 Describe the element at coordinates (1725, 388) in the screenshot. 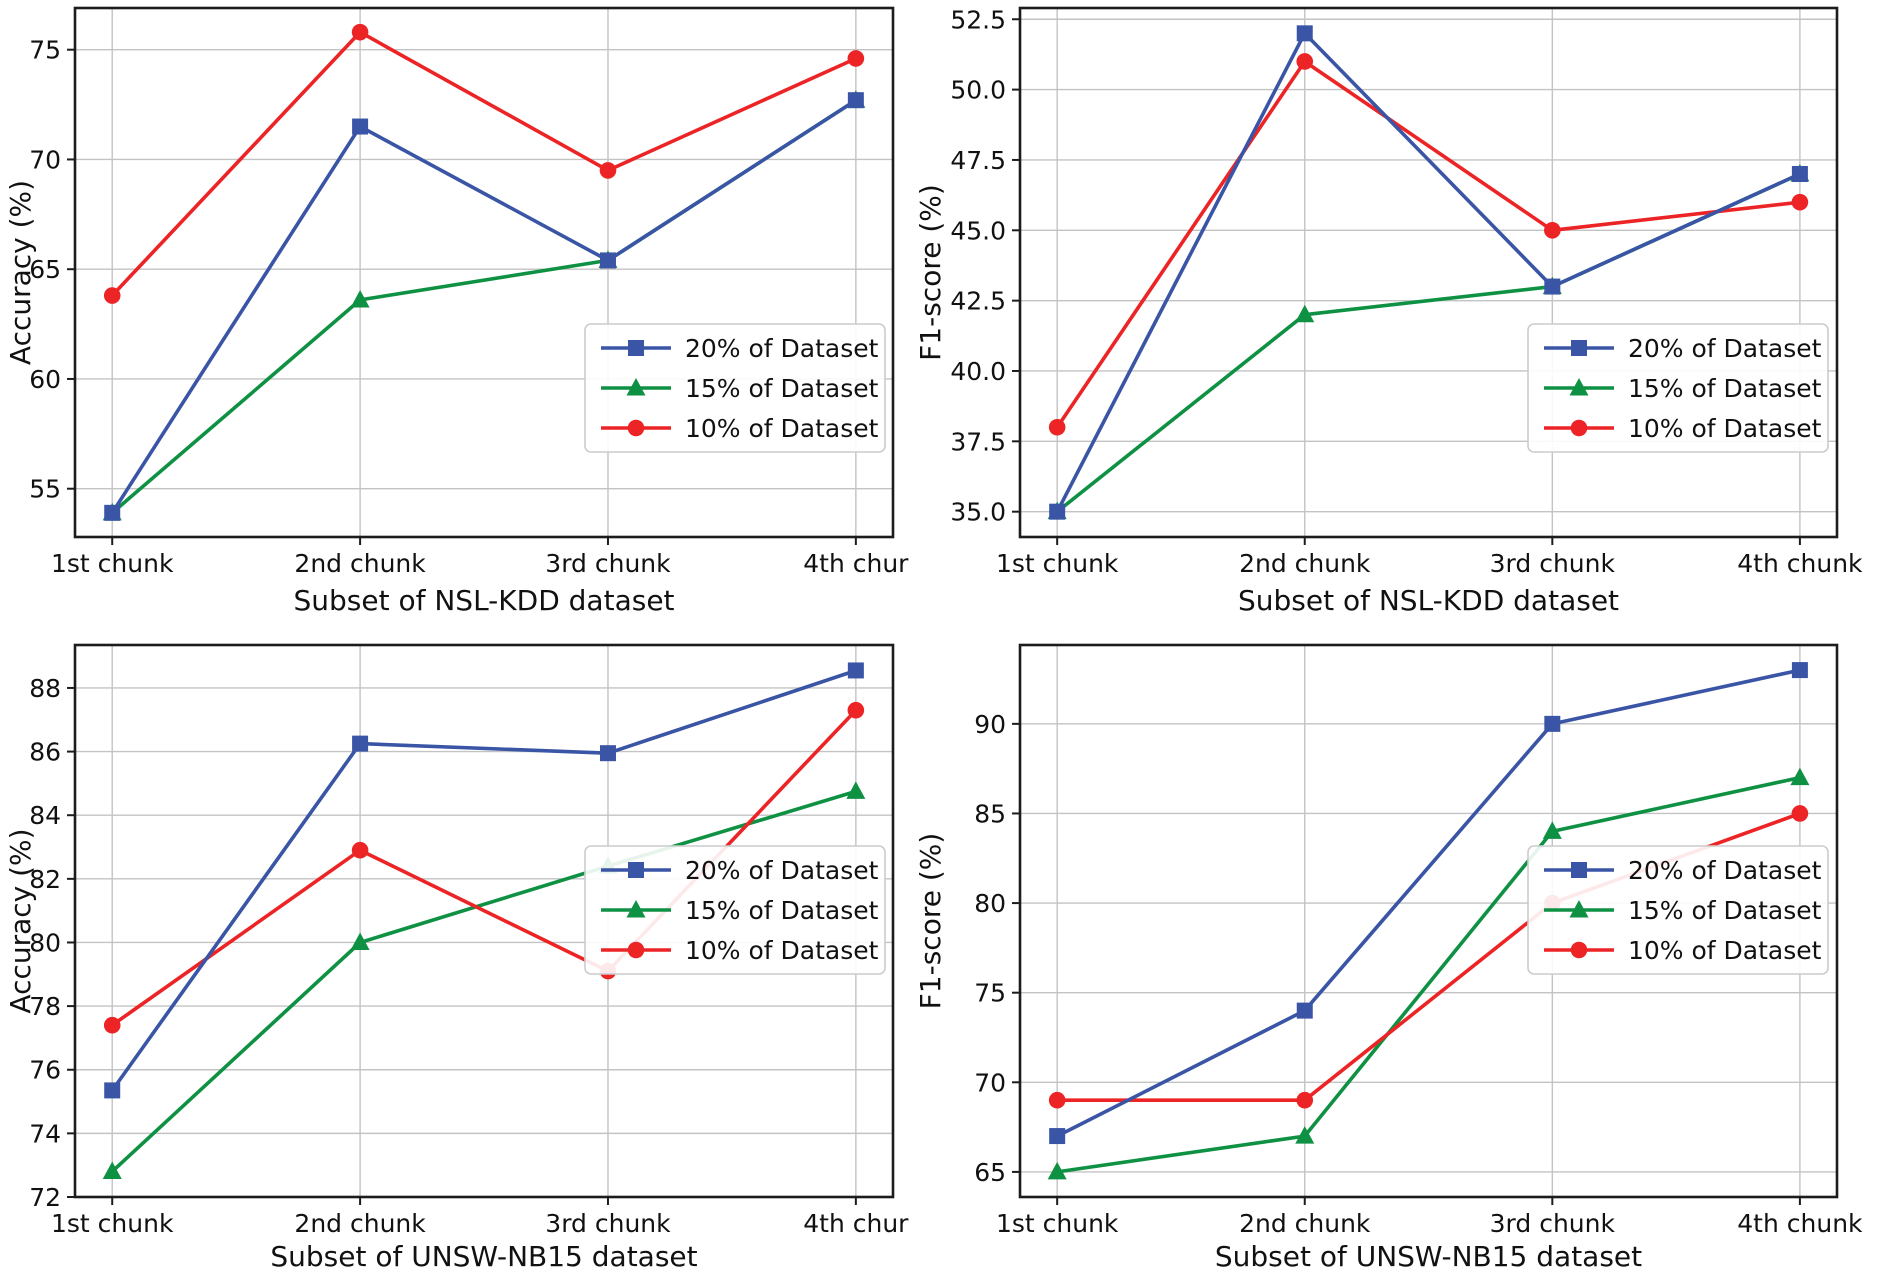

I see `legend-label: 15% of Dataset` at that location.